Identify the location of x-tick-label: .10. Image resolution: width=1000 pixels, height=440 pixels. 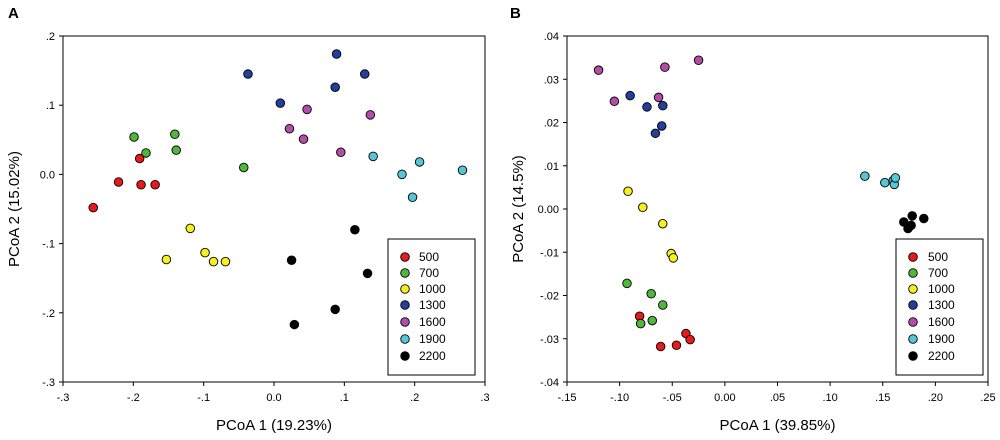
(829, 398).